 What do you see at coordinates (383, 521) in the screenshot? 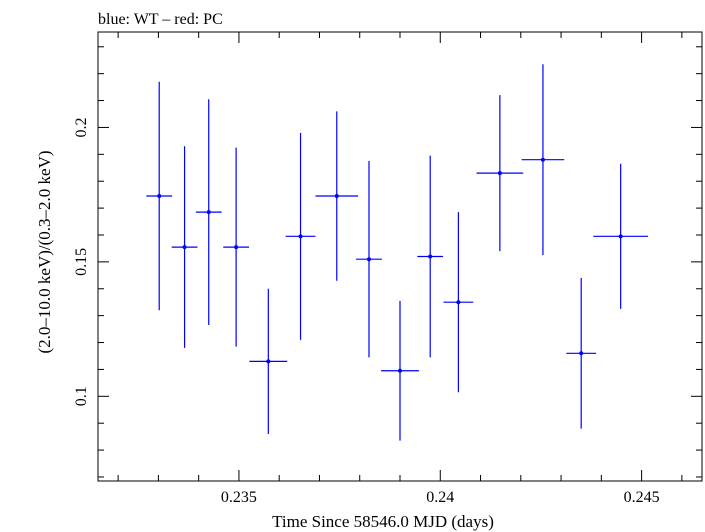
I see `x-axis-label: Time Since 58546.0 MJD (days)` at bounding box center [383, 521].